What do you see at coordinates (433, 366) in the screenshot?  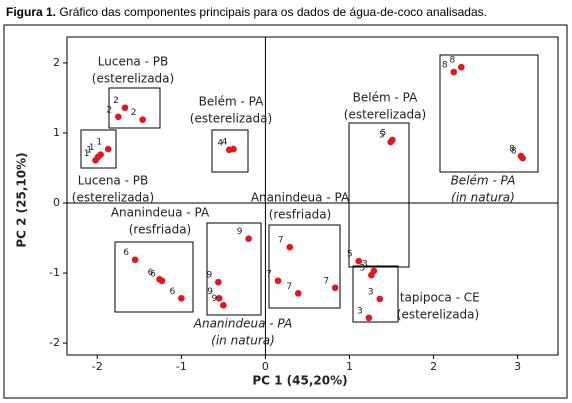 I see `x-tick-label: 2` at bounding box center [433, 366].